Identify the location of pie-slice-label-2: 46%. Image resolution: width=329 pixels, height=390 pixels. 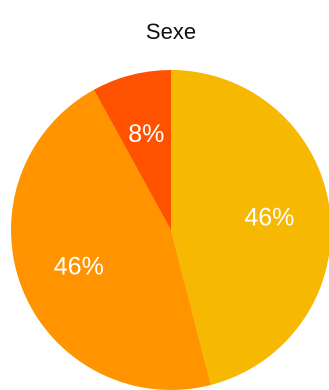
(79, 267).